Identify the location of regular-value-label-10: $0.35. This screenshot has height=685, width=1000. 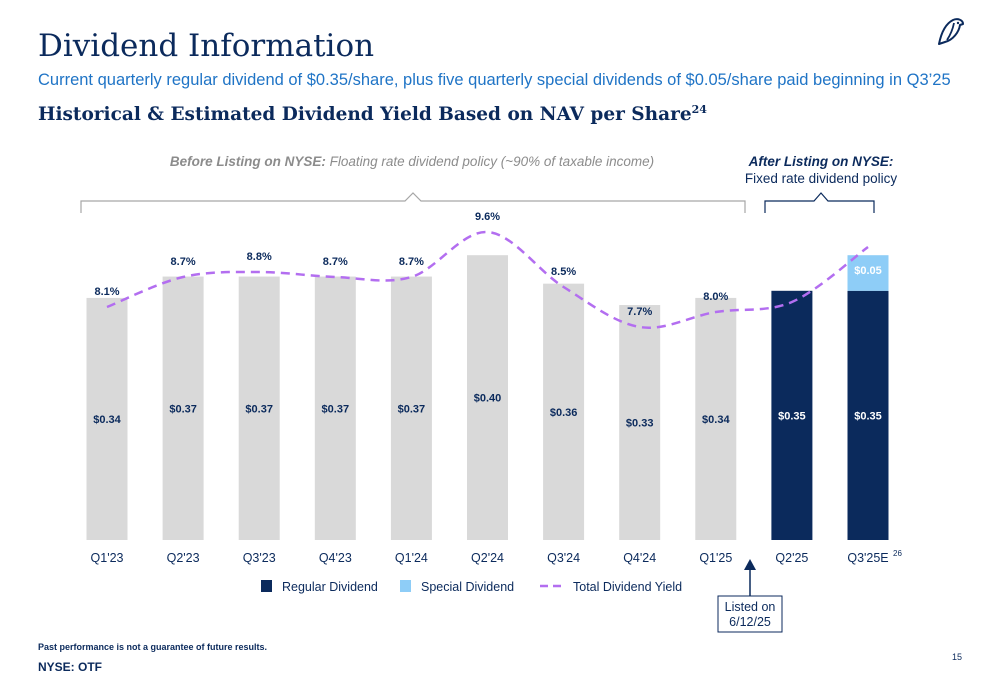
(868, 416).